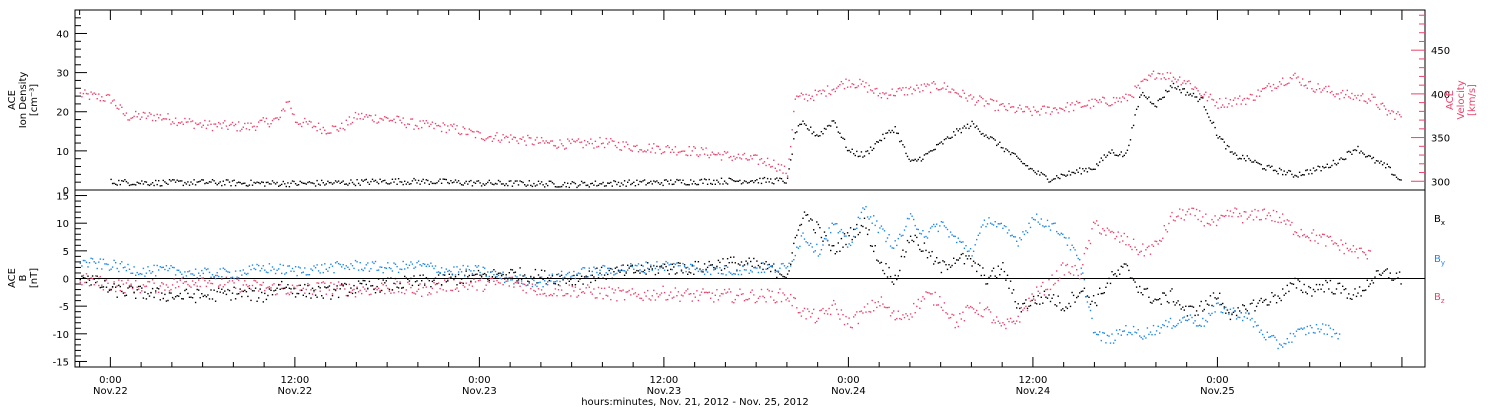 The image size is (1500, 410). I want to click on xtick-date-label: Nov.23, so click(479, 391).